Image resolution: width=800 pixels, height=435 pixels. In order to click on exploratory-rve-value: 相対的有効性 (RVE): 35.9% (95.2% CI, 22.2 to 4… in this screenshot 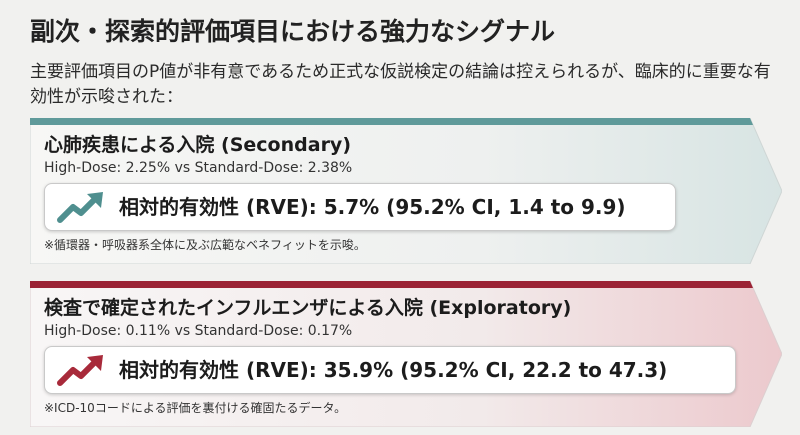, I will do `click(393, 370)`.